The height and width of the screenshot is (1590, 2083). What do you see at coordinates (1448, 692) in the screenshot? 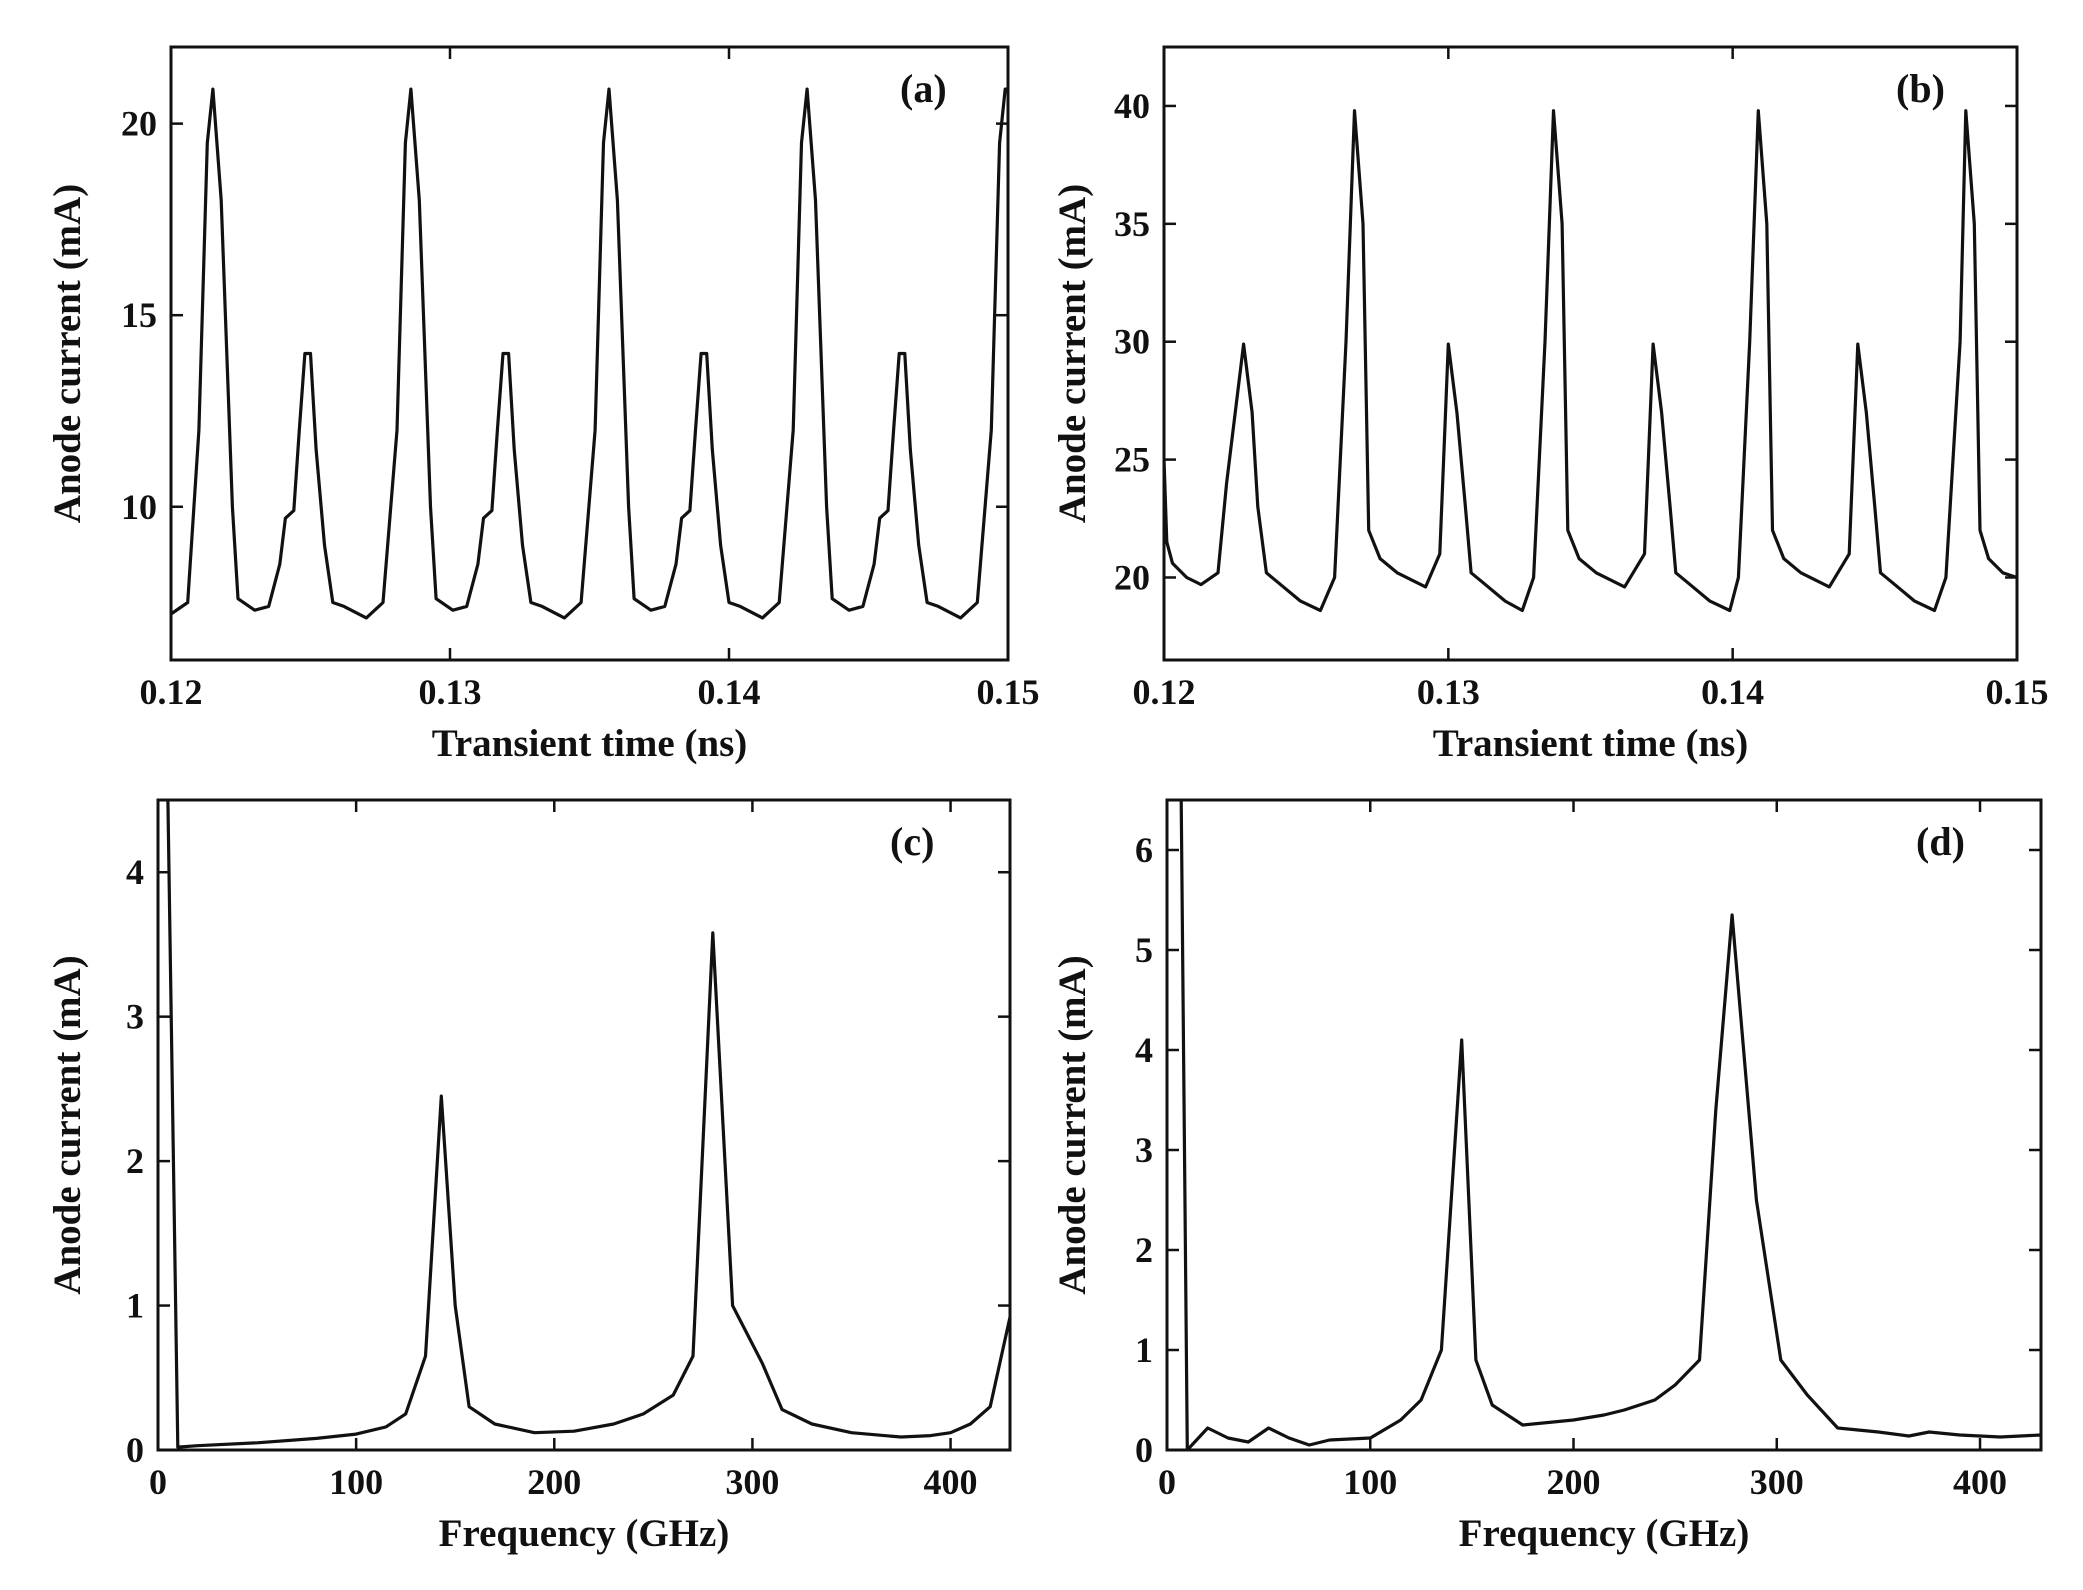
I see `x-tick-label-b: 0.13` at bounding box center [1448, 692].